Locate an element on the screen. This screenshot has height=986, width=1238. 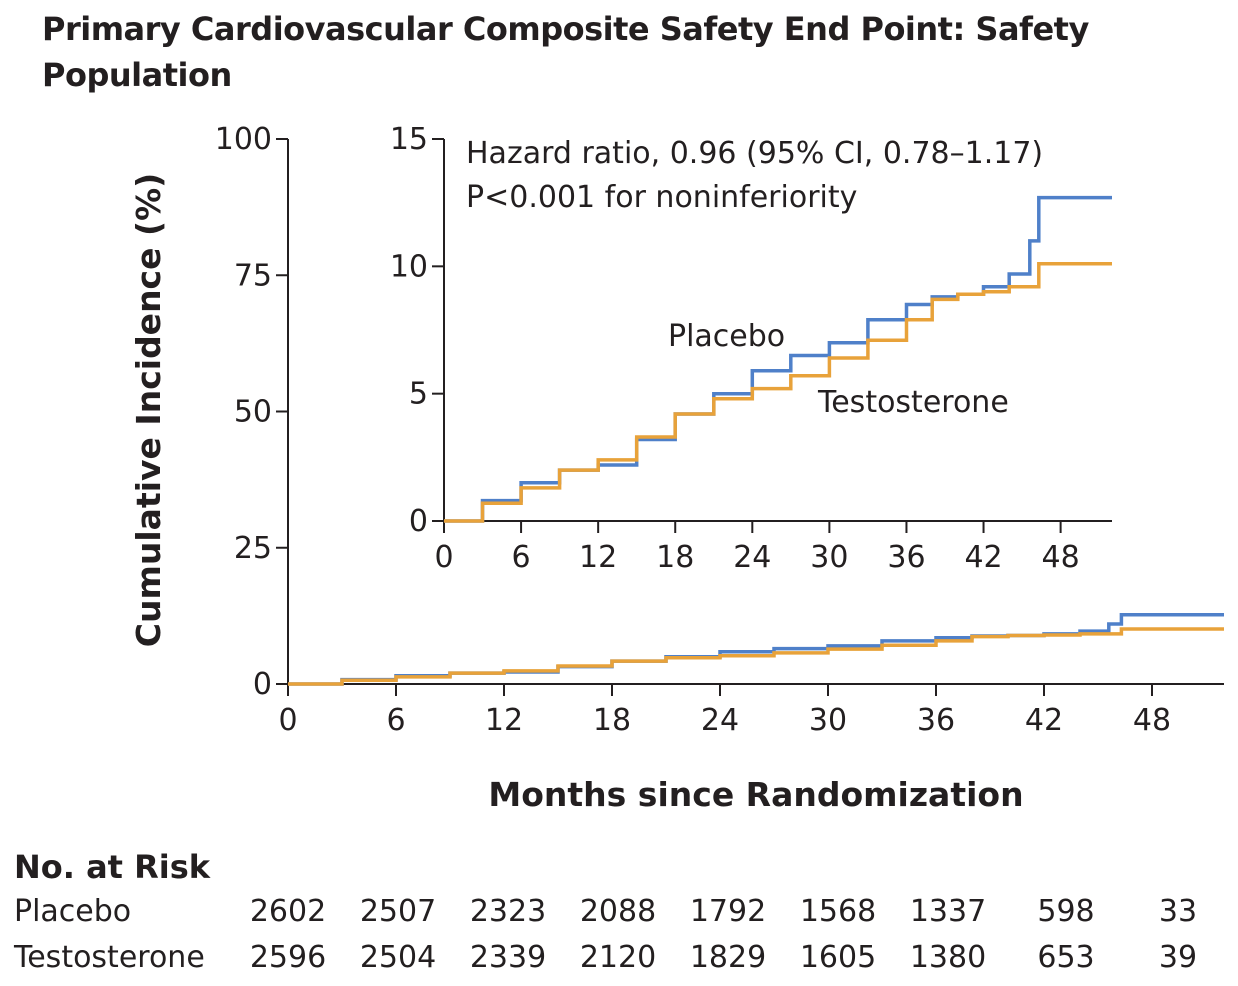
risk-value: 2504 is located at coordinates (398, 957).